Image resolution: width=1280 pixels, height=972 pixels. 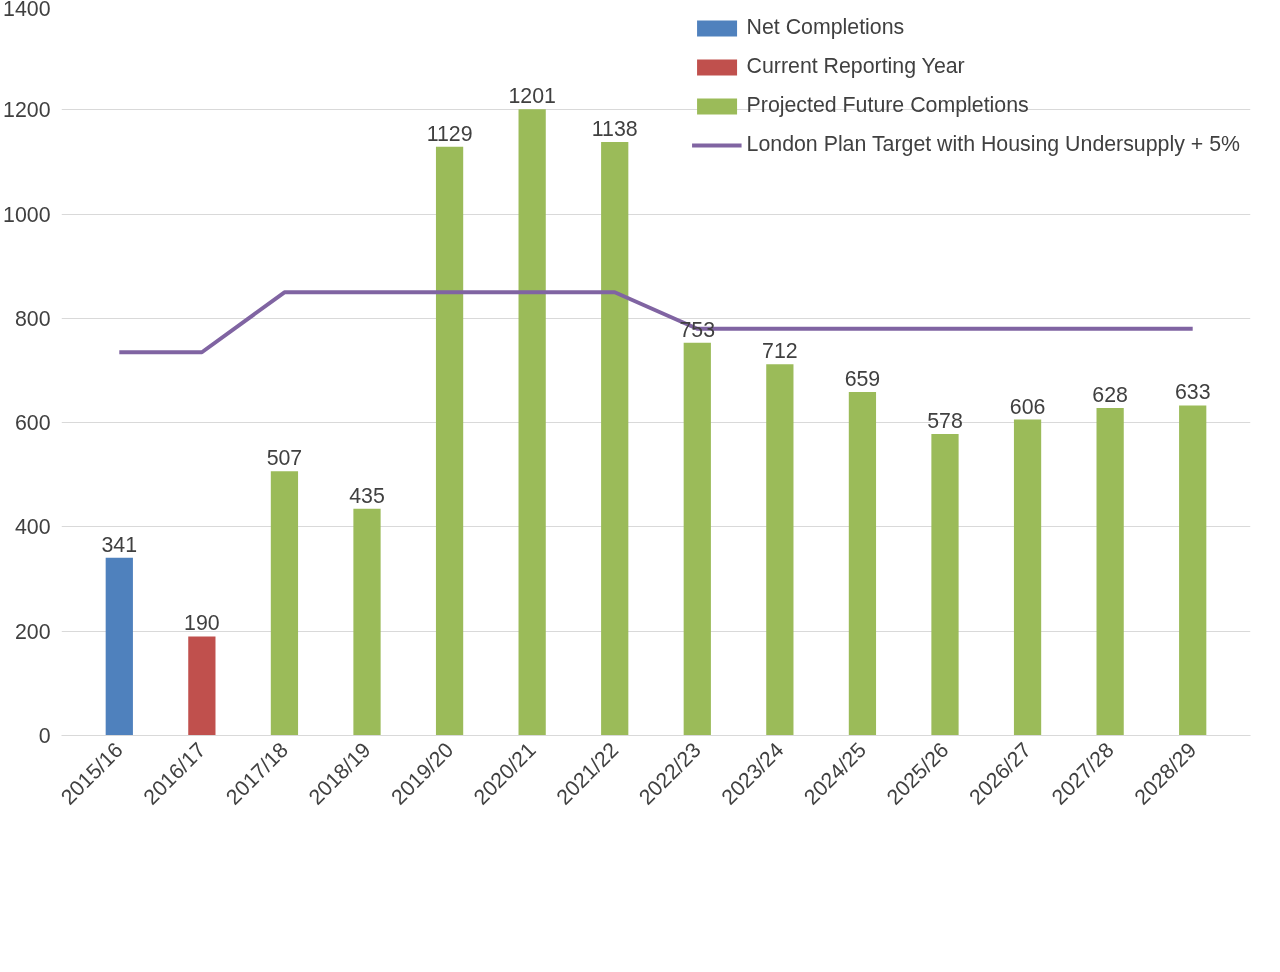 I want to click on legend-label: Net Completions, so click(x=825, y=27).